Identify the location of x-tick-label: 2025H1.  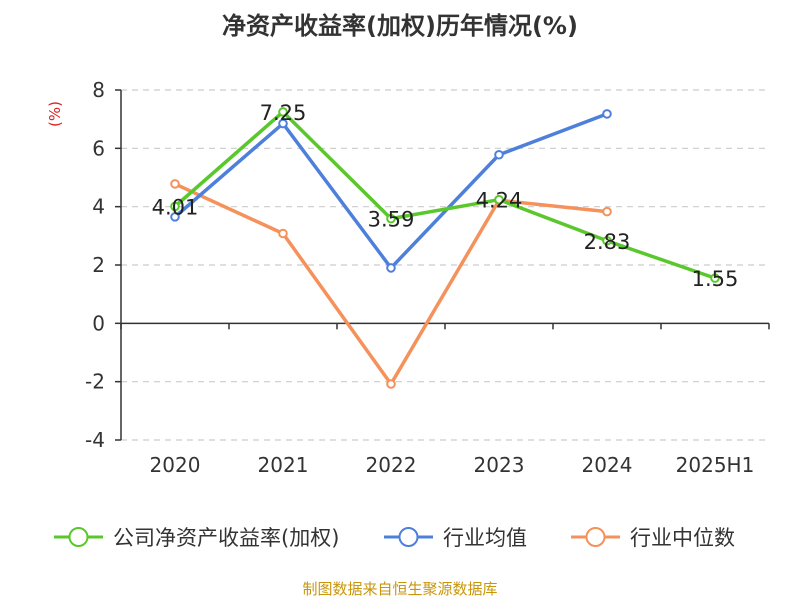
(715, 465).